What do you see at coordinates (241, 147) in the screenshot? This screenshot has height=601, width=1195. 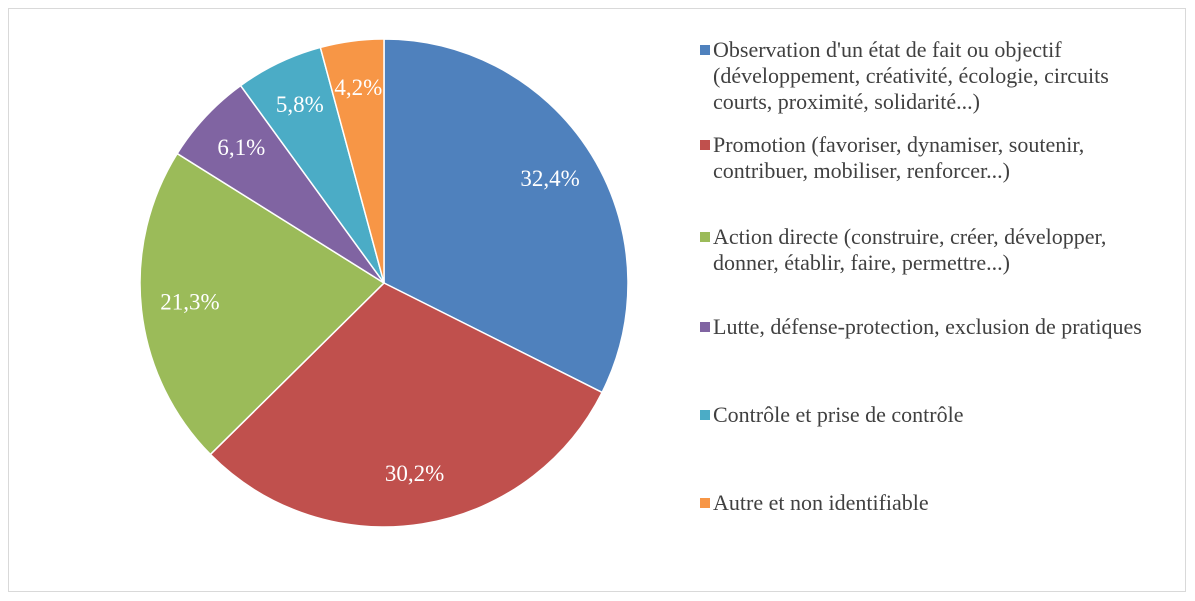 I see `data-label: 6,1%` at bounding box center [241, 147].